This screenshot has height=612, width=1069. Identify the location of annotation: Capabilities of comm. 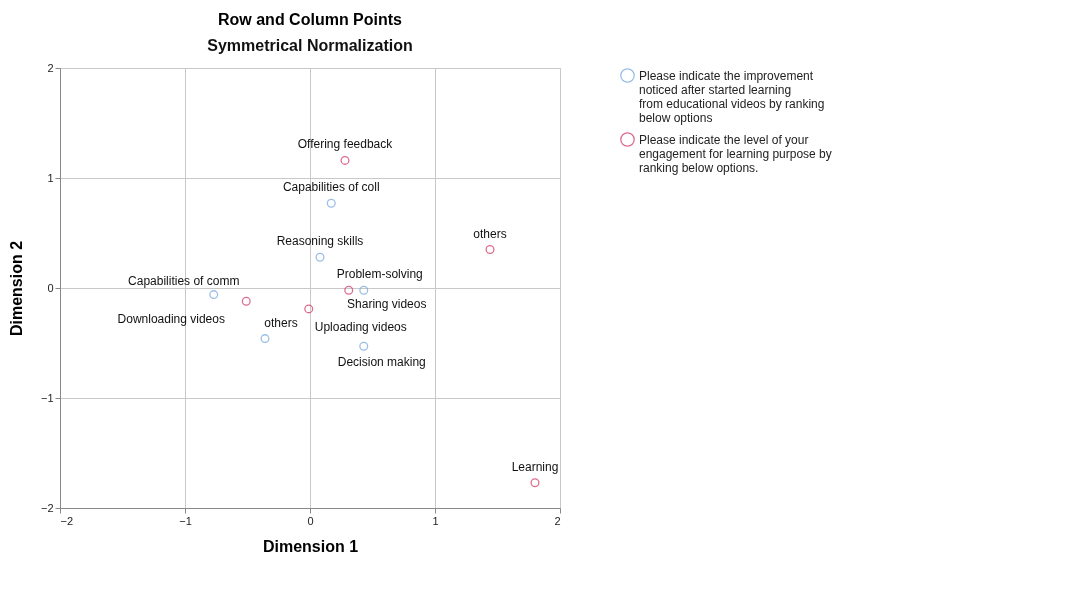
(184, 280).